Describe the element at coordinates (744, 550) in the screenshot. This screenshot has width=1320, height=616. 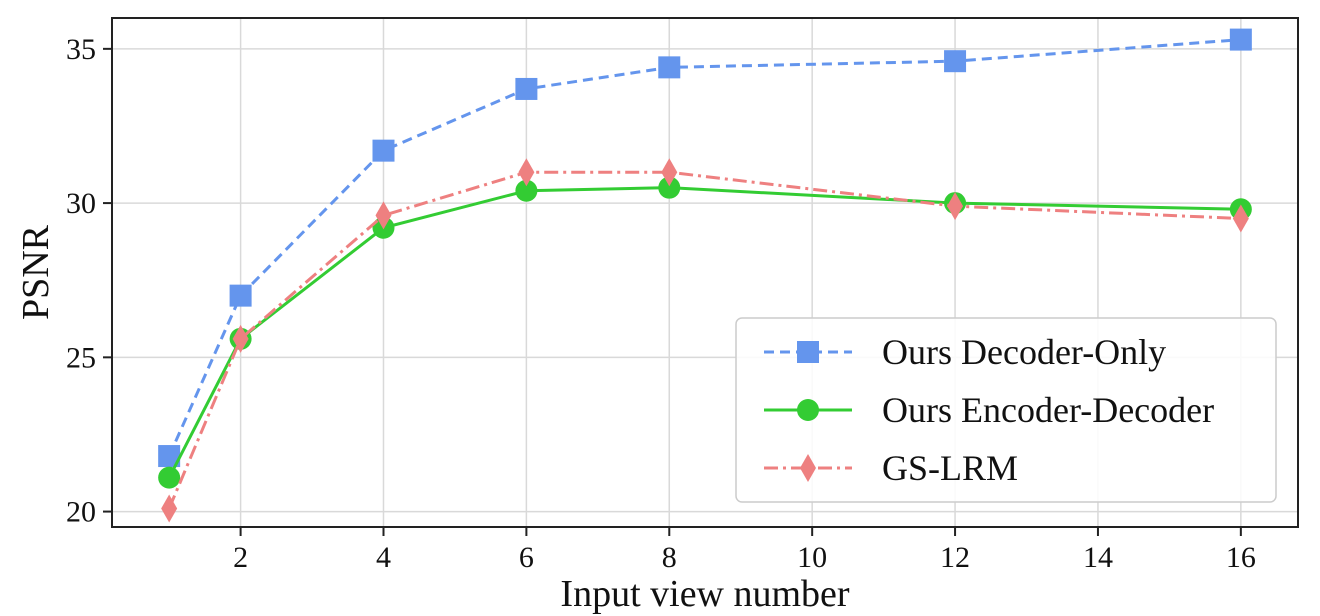
I see `x-axis-ticks: 2 4 6 8 10 12 14 16` at that location.